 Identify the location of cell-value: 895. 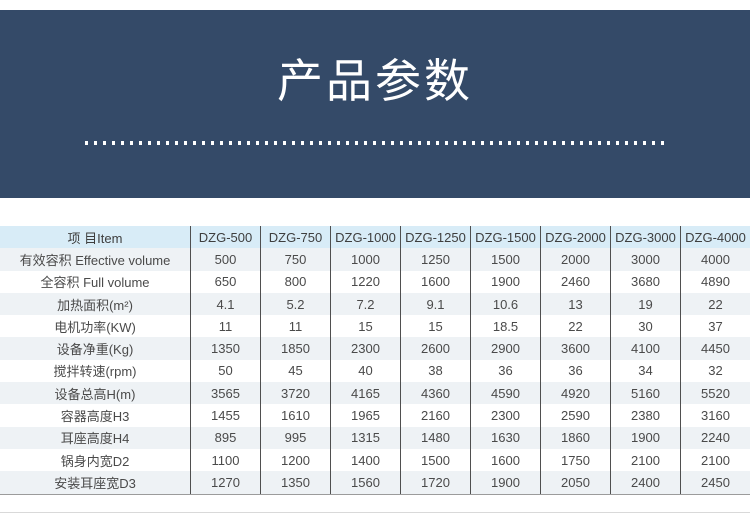
(225, 437).